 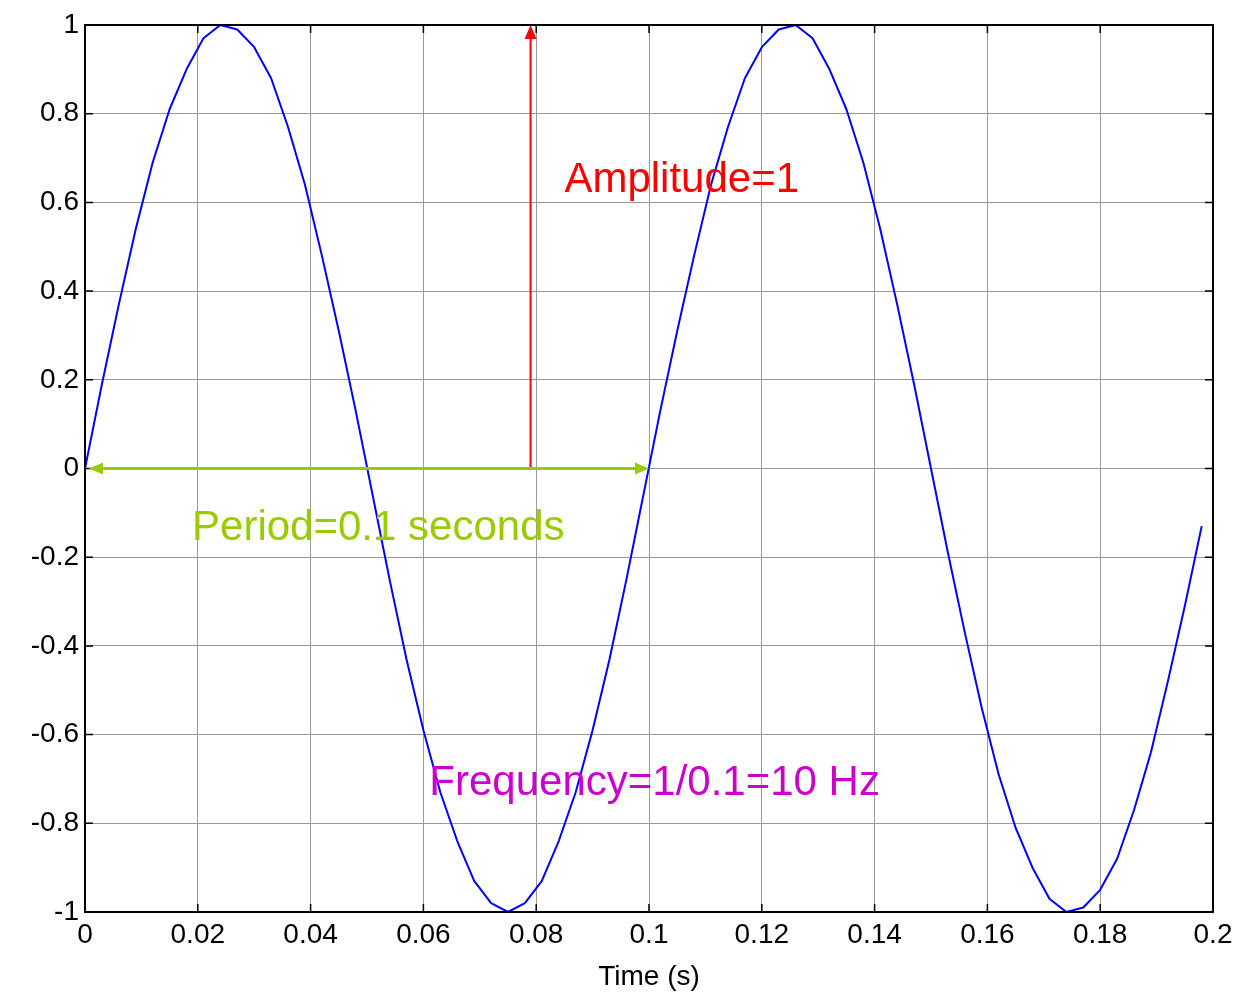 I want to click on y-tick-label: 1, so click(x=71, y=23).